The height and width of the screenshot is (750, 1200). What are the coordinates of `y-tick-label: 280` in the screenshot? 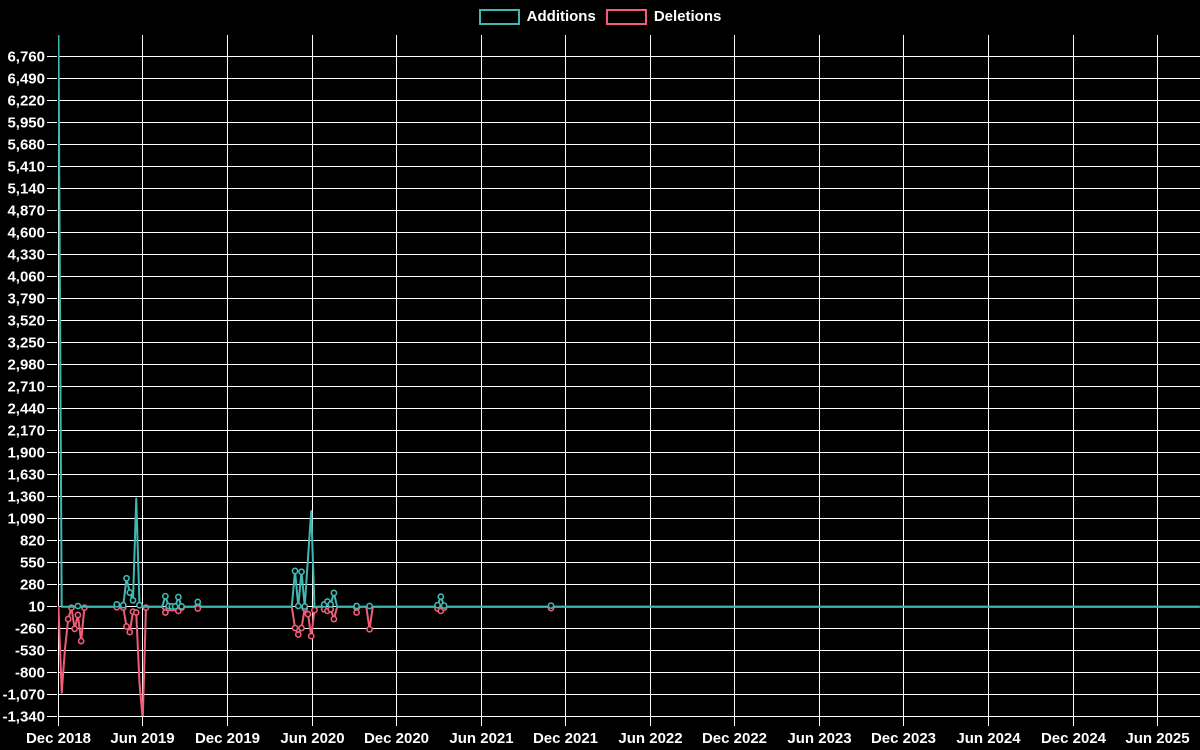 It's located at (32, 585).